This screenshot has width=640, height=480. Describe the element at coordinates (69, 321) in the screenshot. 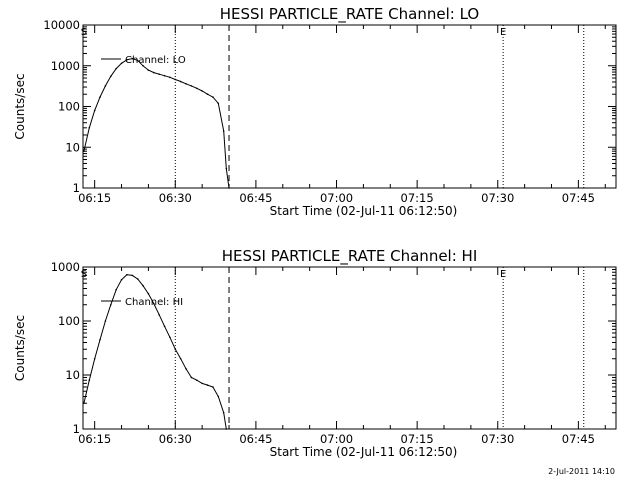

I see `panel-2-y-tick-label: 100` at that location.